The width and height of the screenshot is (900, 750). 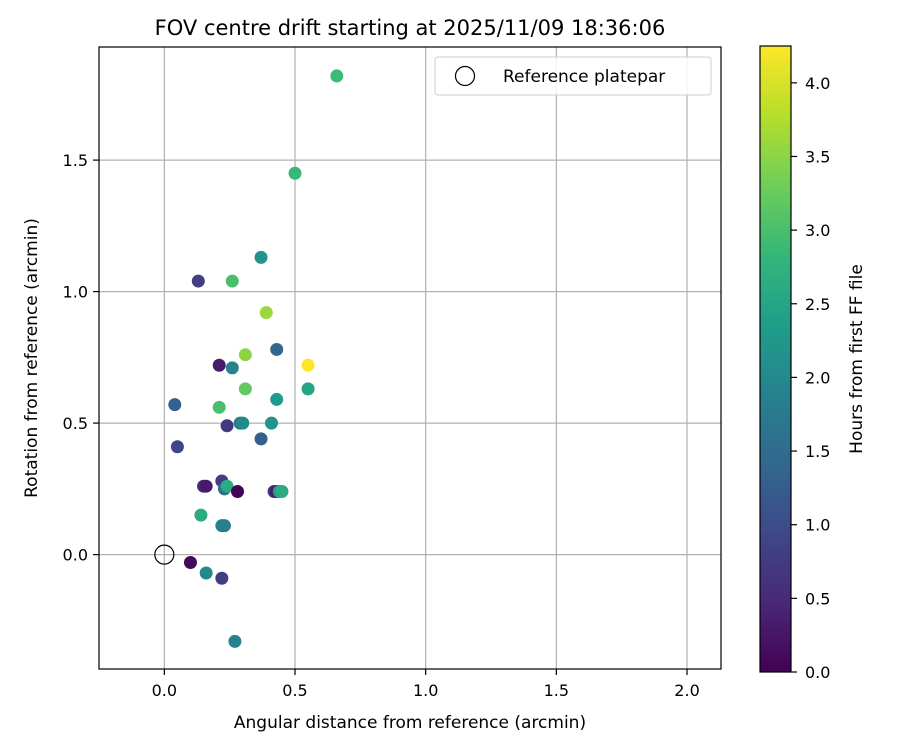 I want to click on colorbar-gradient, so click(x=775, y=359).